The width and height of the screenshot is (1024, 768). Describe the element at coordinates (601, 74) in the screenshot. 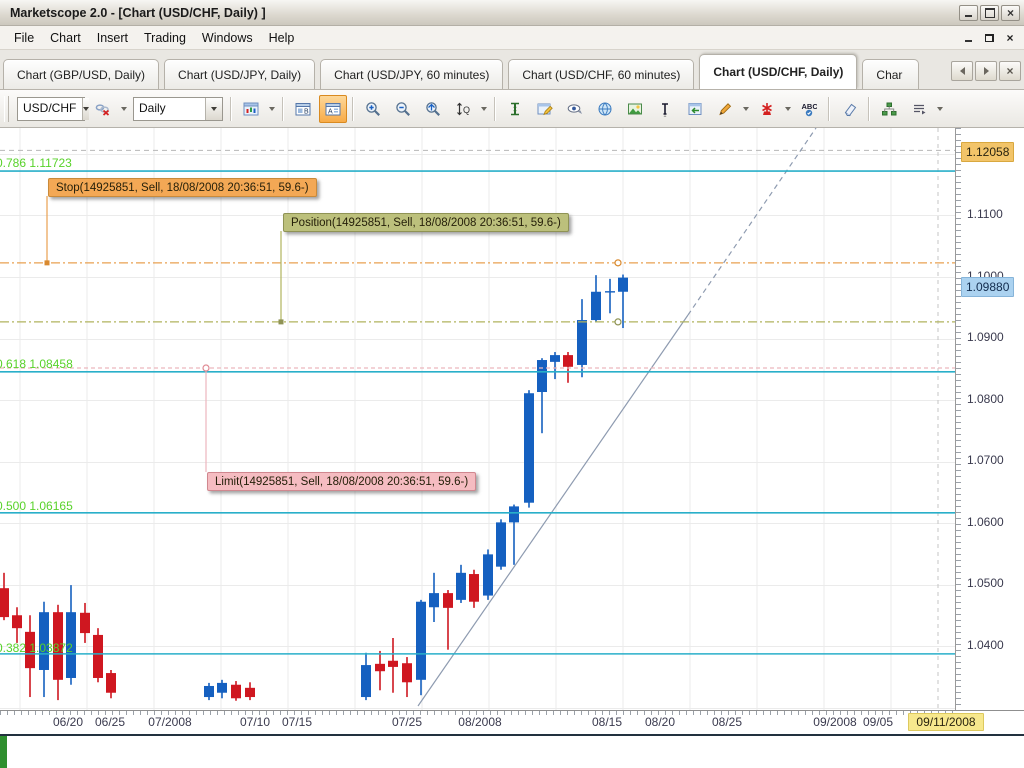

I see `chart-tab-4: Chart (USD/CHF, 60 minutes)` at that location.